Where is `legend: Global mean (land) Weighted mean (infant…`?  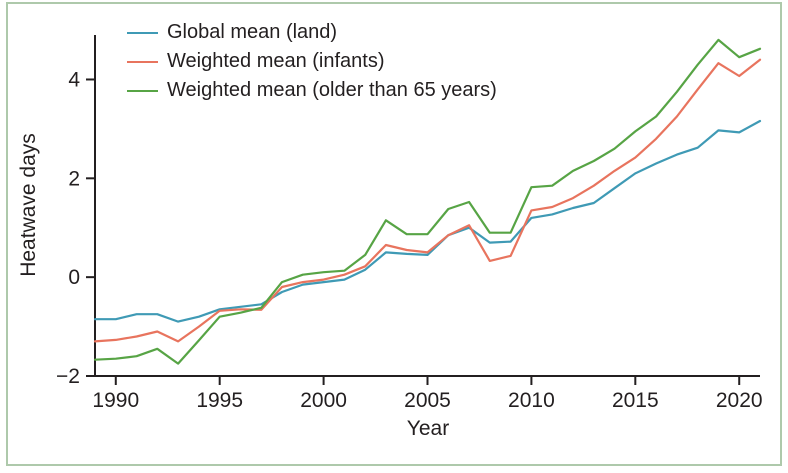 legend: Global mean (land) Weighted mean (infant… is located at coordinates (312, 61).